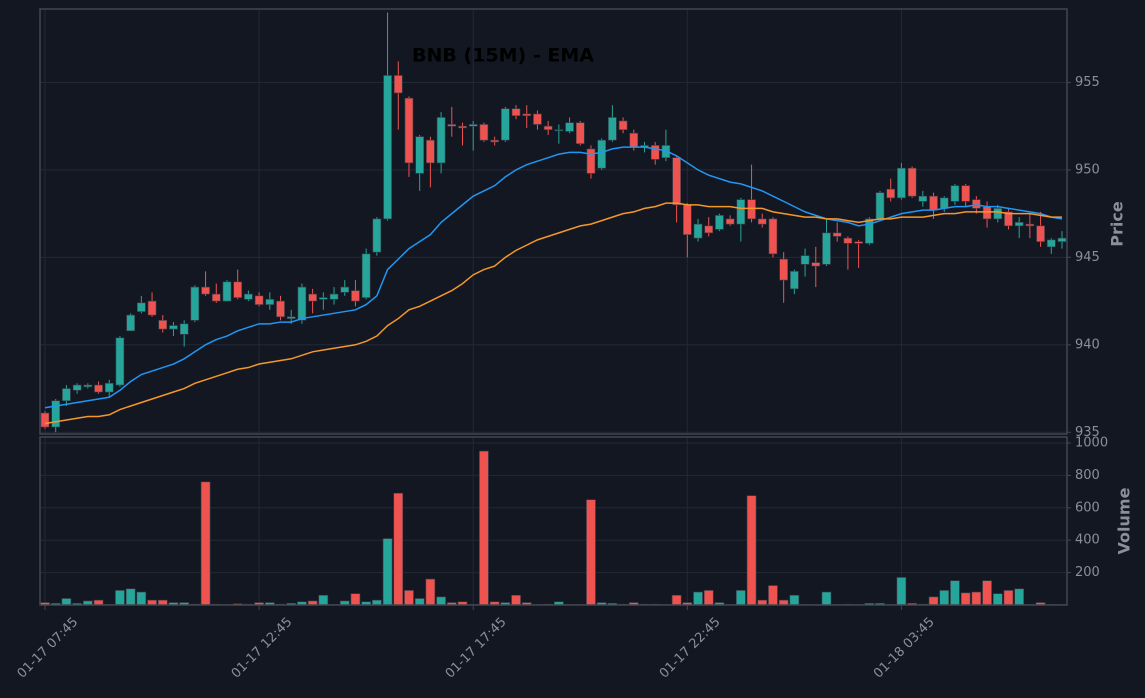 This screenshot has height=698, width=1145. I want to click on y-tick-label: 800, so click(1087, 475).